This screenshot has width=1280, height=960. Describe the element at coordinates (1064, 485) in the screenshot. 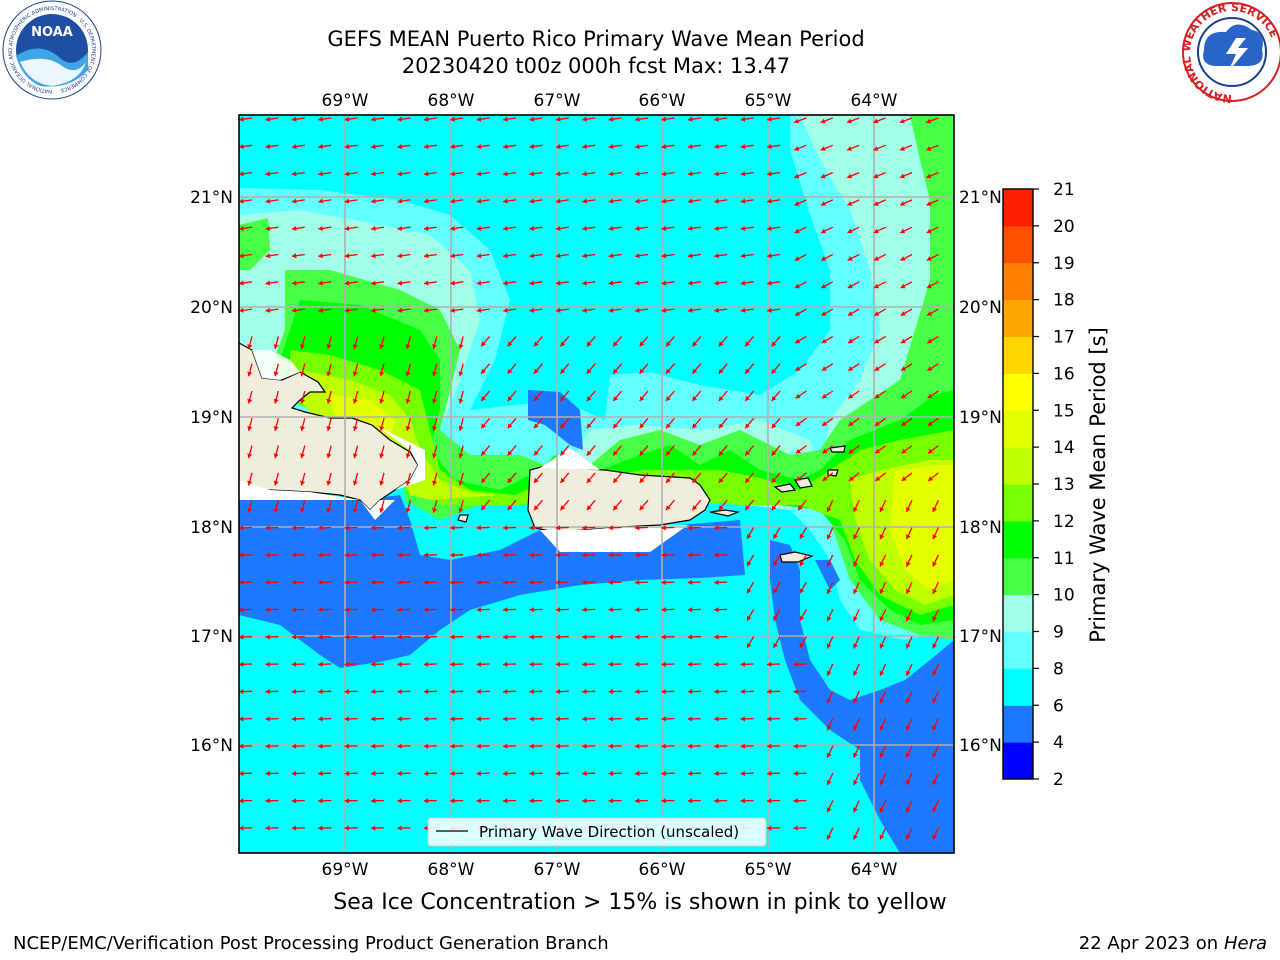

I see `colorbar-tick-label: 13` at that location.